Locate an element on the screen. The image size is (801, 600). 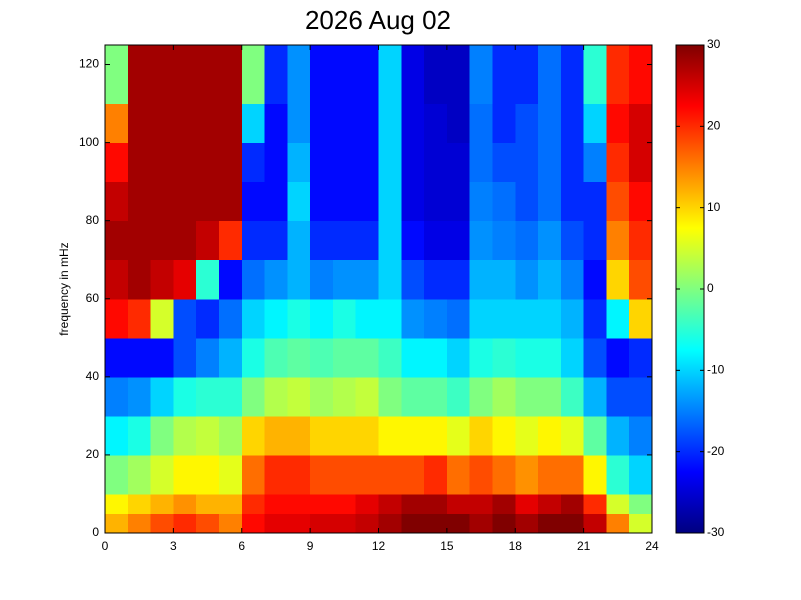
y-tick-label: 40 is located at coordinates (93, 376).